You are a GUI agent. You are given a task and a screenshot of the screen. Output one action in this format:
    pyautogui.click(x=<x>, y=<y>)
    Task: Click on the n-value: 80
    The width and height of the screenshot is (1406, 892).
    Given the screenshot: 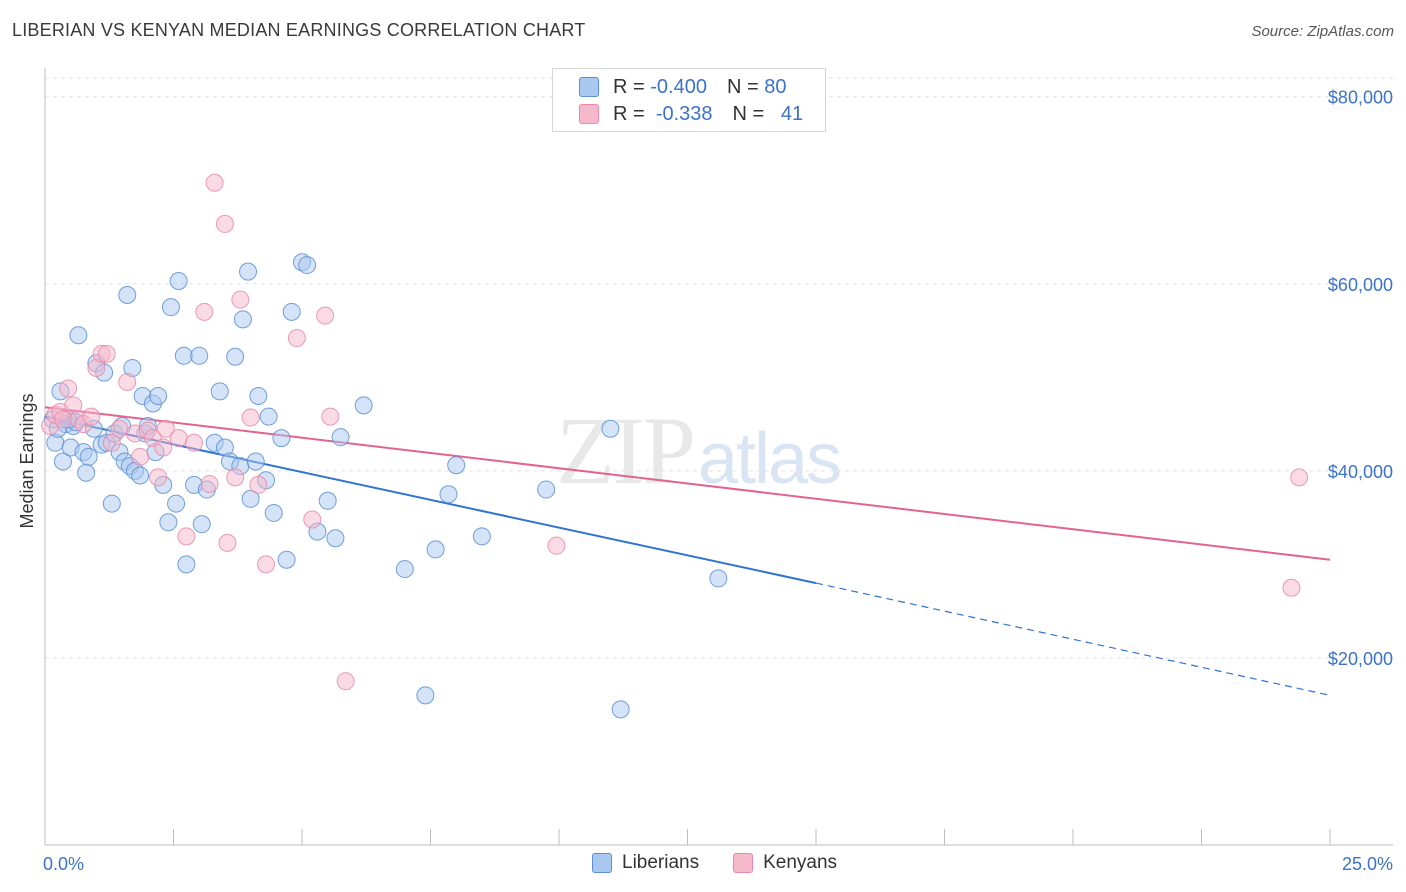 What is the action you would take?
    pyautogui.click(x=775, y=86)
    